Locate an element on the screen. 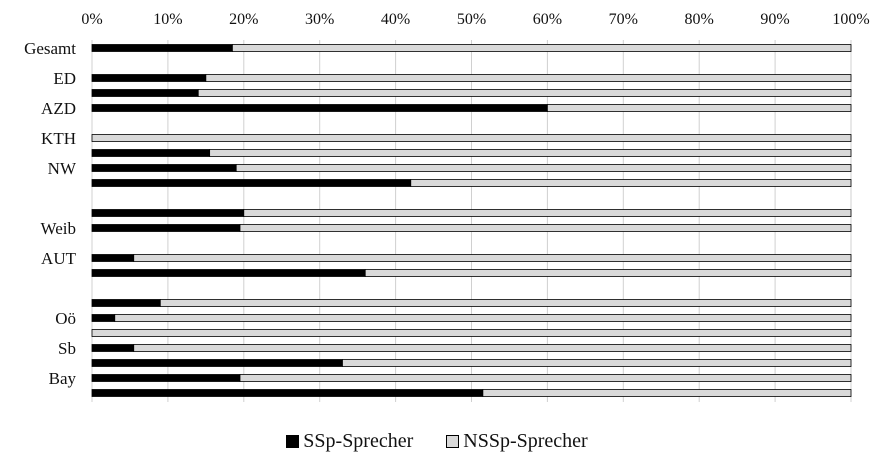 The height and width of the screenshot is (457, 874). category-label: Oö is located at coordinates (65, 318).